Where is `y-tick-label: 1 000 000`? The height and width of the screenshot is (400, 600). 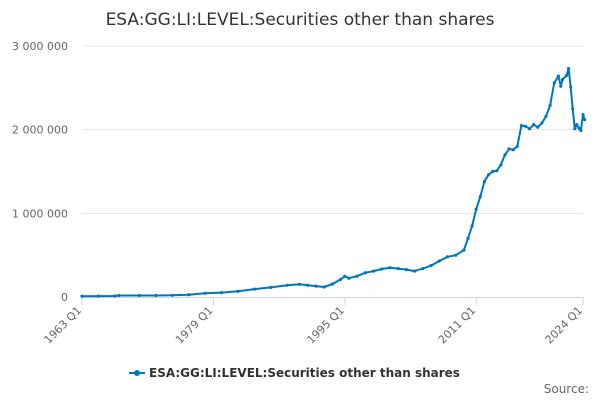 y-tick-label: 1 000 000 is located at coordinates (40, 213).